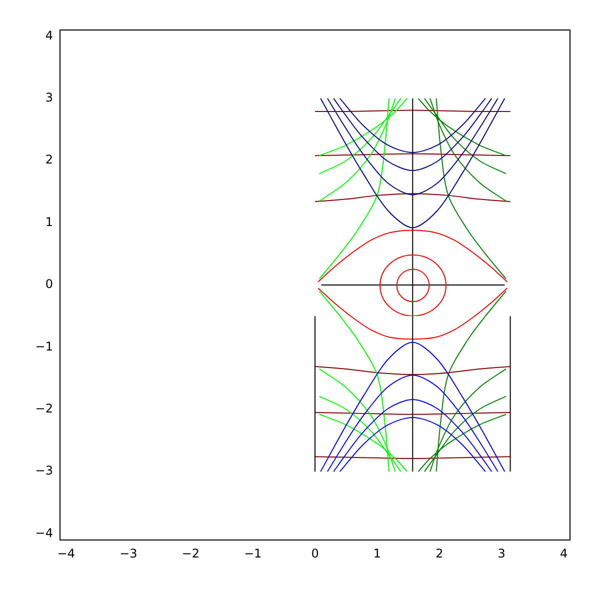 The height and width of the screenshot is (600, 600). I want to click on y-tick-label: −3, so click(44, 471).